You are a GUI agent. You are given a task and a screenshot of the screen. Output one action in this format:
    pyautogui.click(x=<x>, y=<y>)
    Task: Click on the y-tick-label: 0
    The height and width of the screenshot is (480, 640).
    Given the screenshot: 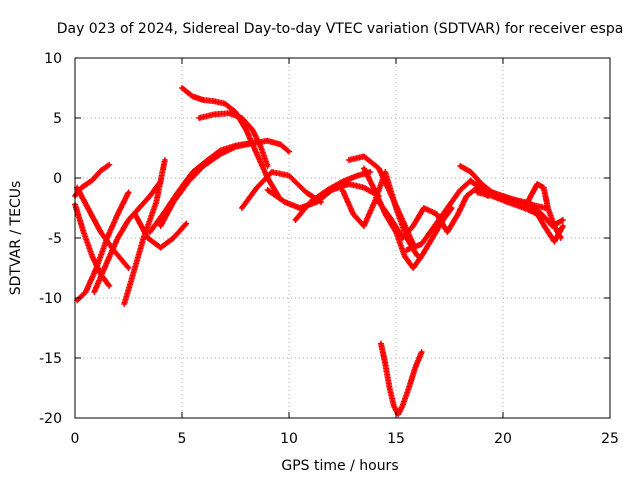 What is the action you would take?
    pyautogui.click(x=57, y=179)
    